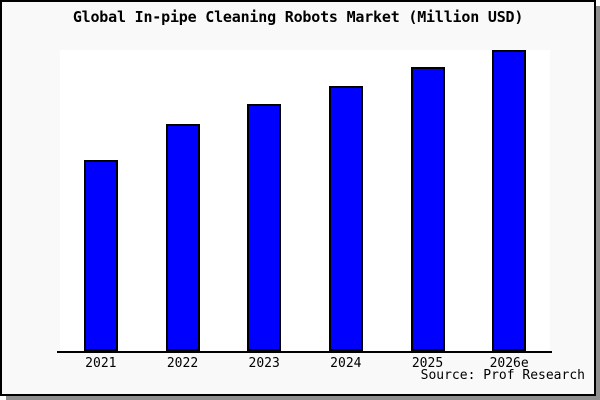 This screenshot has height=400, width=600. I want to click on drop-shadow-bottom, so click(303, 398).